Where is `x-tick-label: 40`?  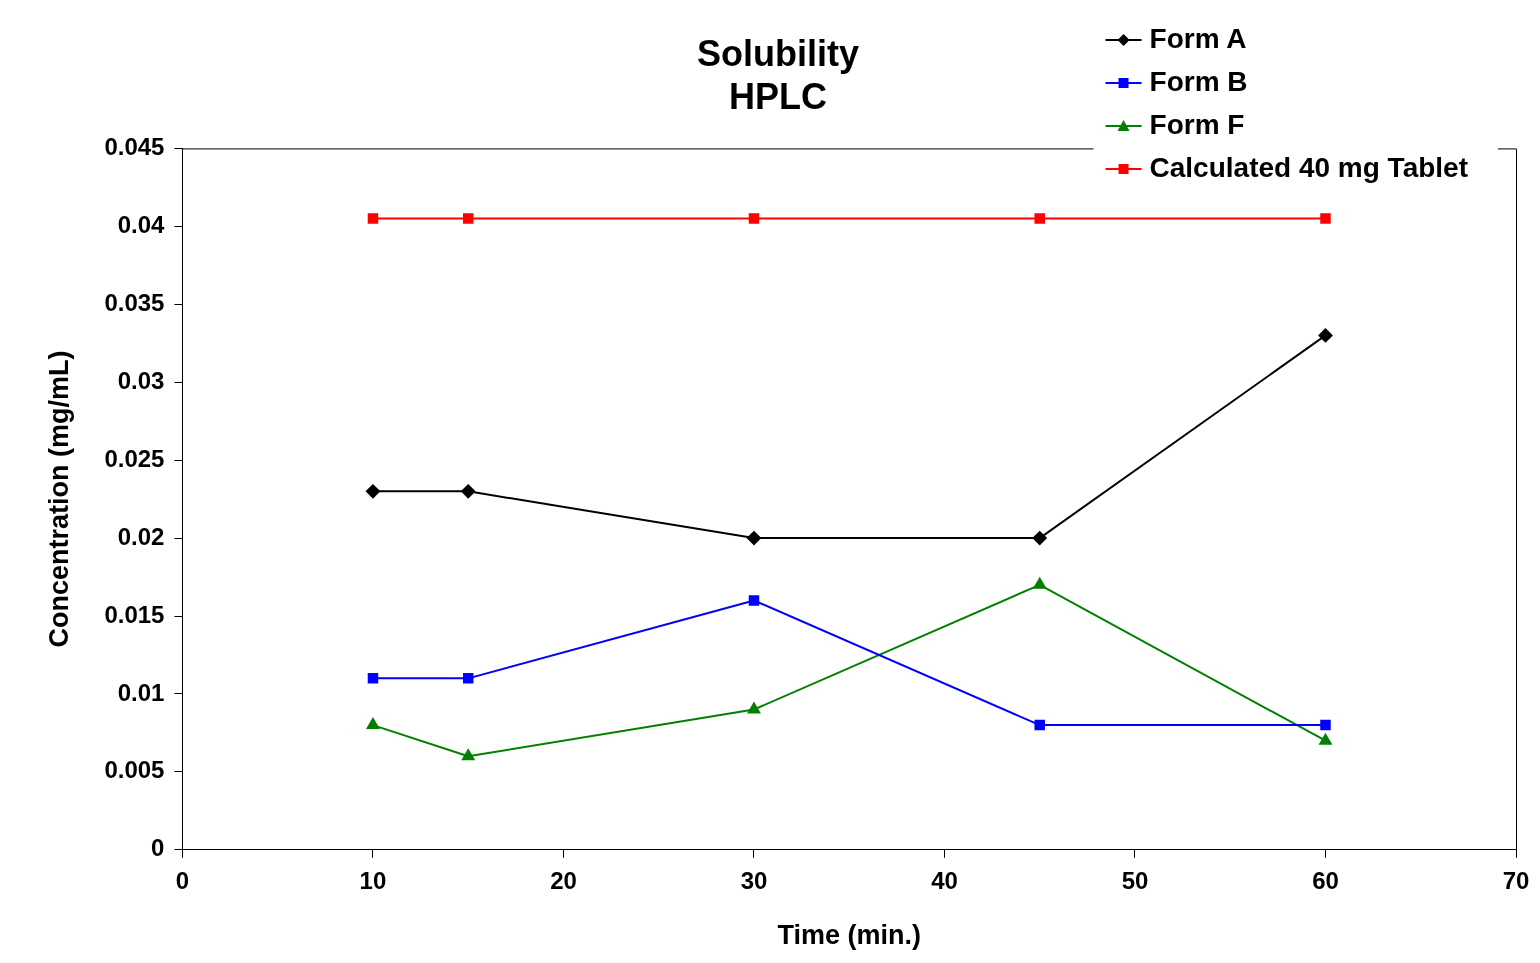
x-tick-label: 40 is located at coordinates (944, 880).